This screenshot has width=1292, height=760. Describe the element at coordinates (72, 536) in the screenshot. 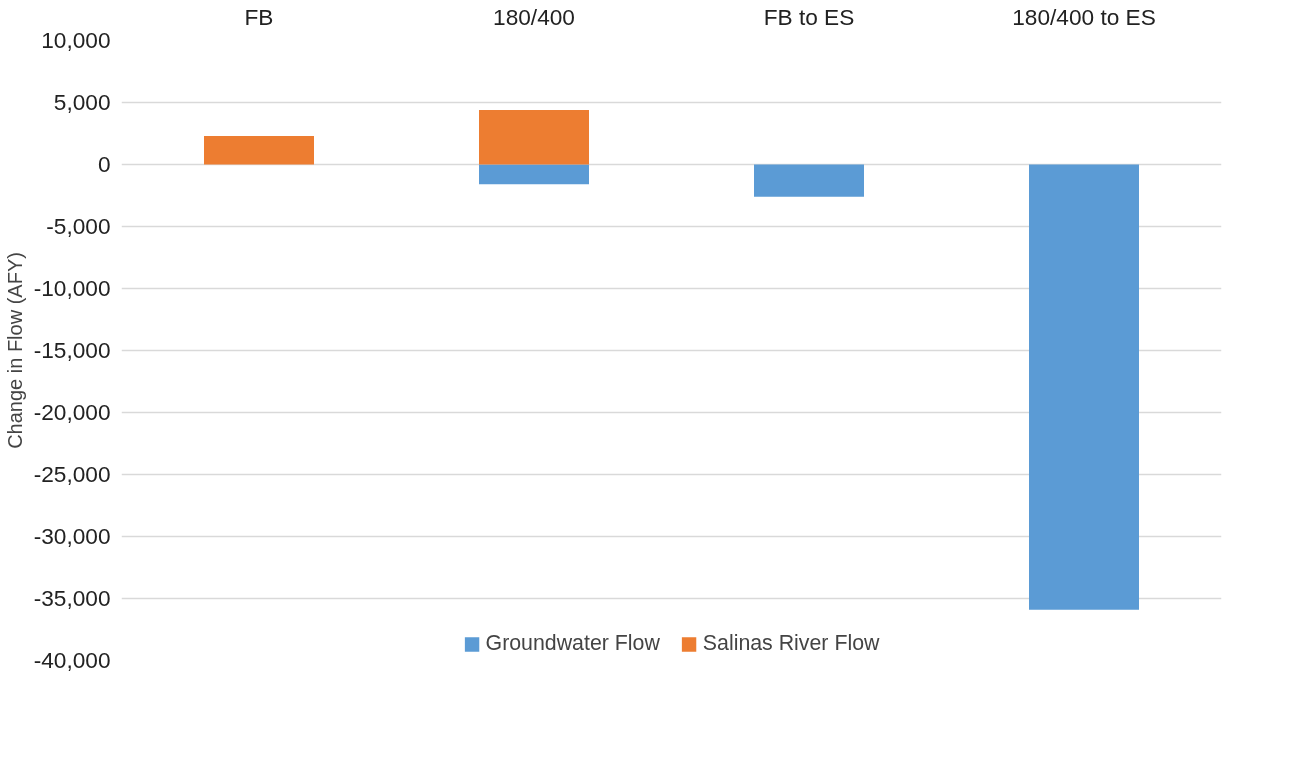

I see `y-tick-label: -30,000` at that location.